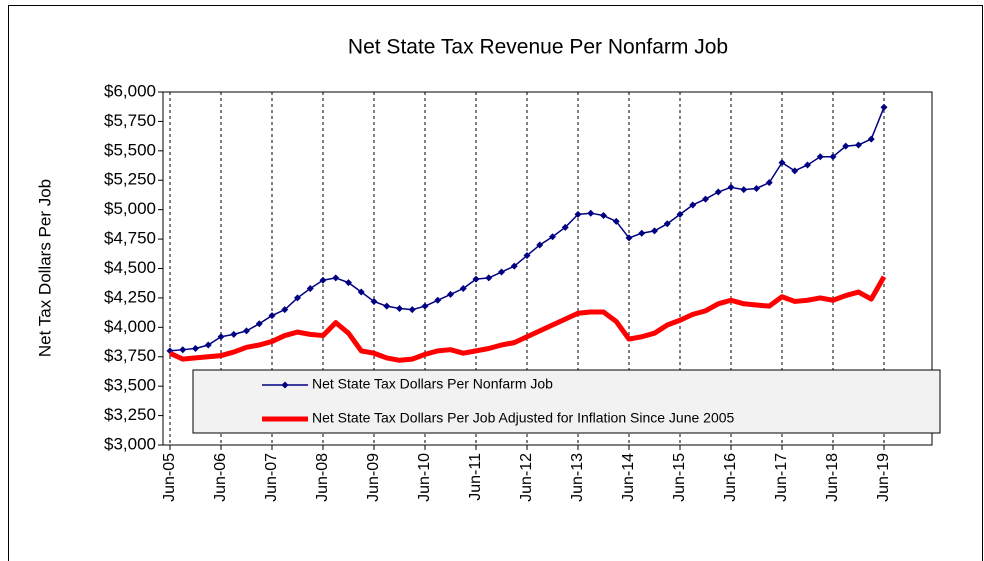 The height and width of the screenshot is (561, 984). I want to click on x-tick-label: Jun-14, so click(628, 477).